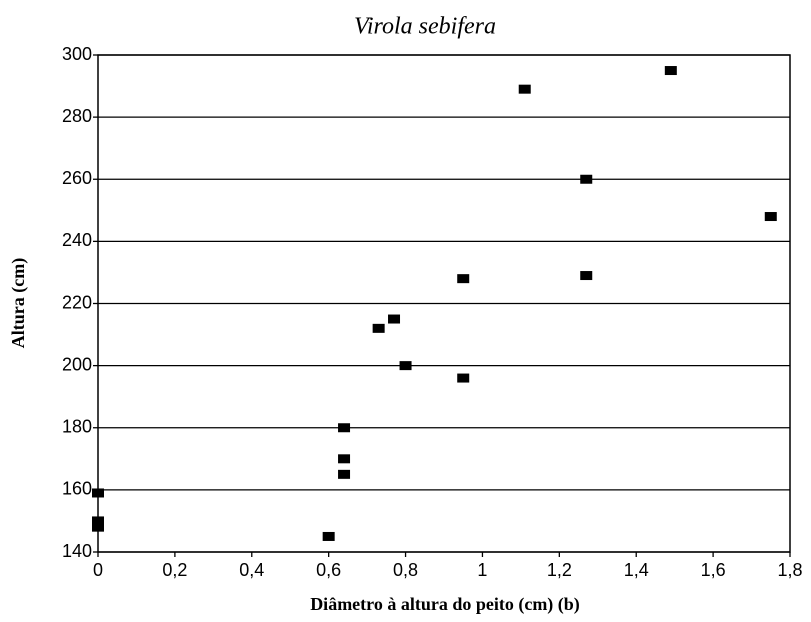  I want to click on x-tick-label: 1,2, so click(559, 570).